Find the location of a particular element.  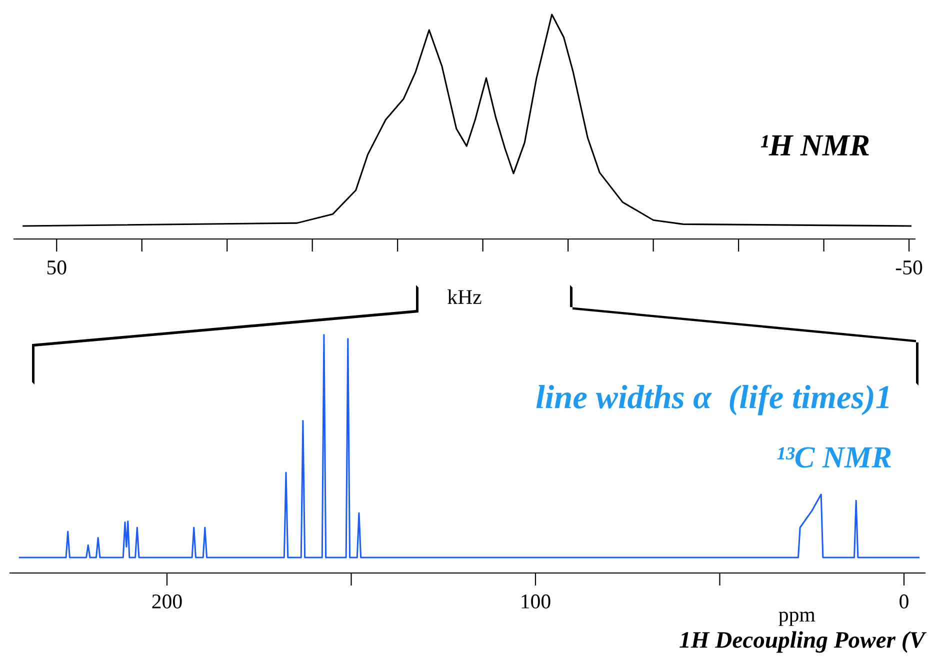

x-tick-label: 50 is located at coordinates (56, 267).